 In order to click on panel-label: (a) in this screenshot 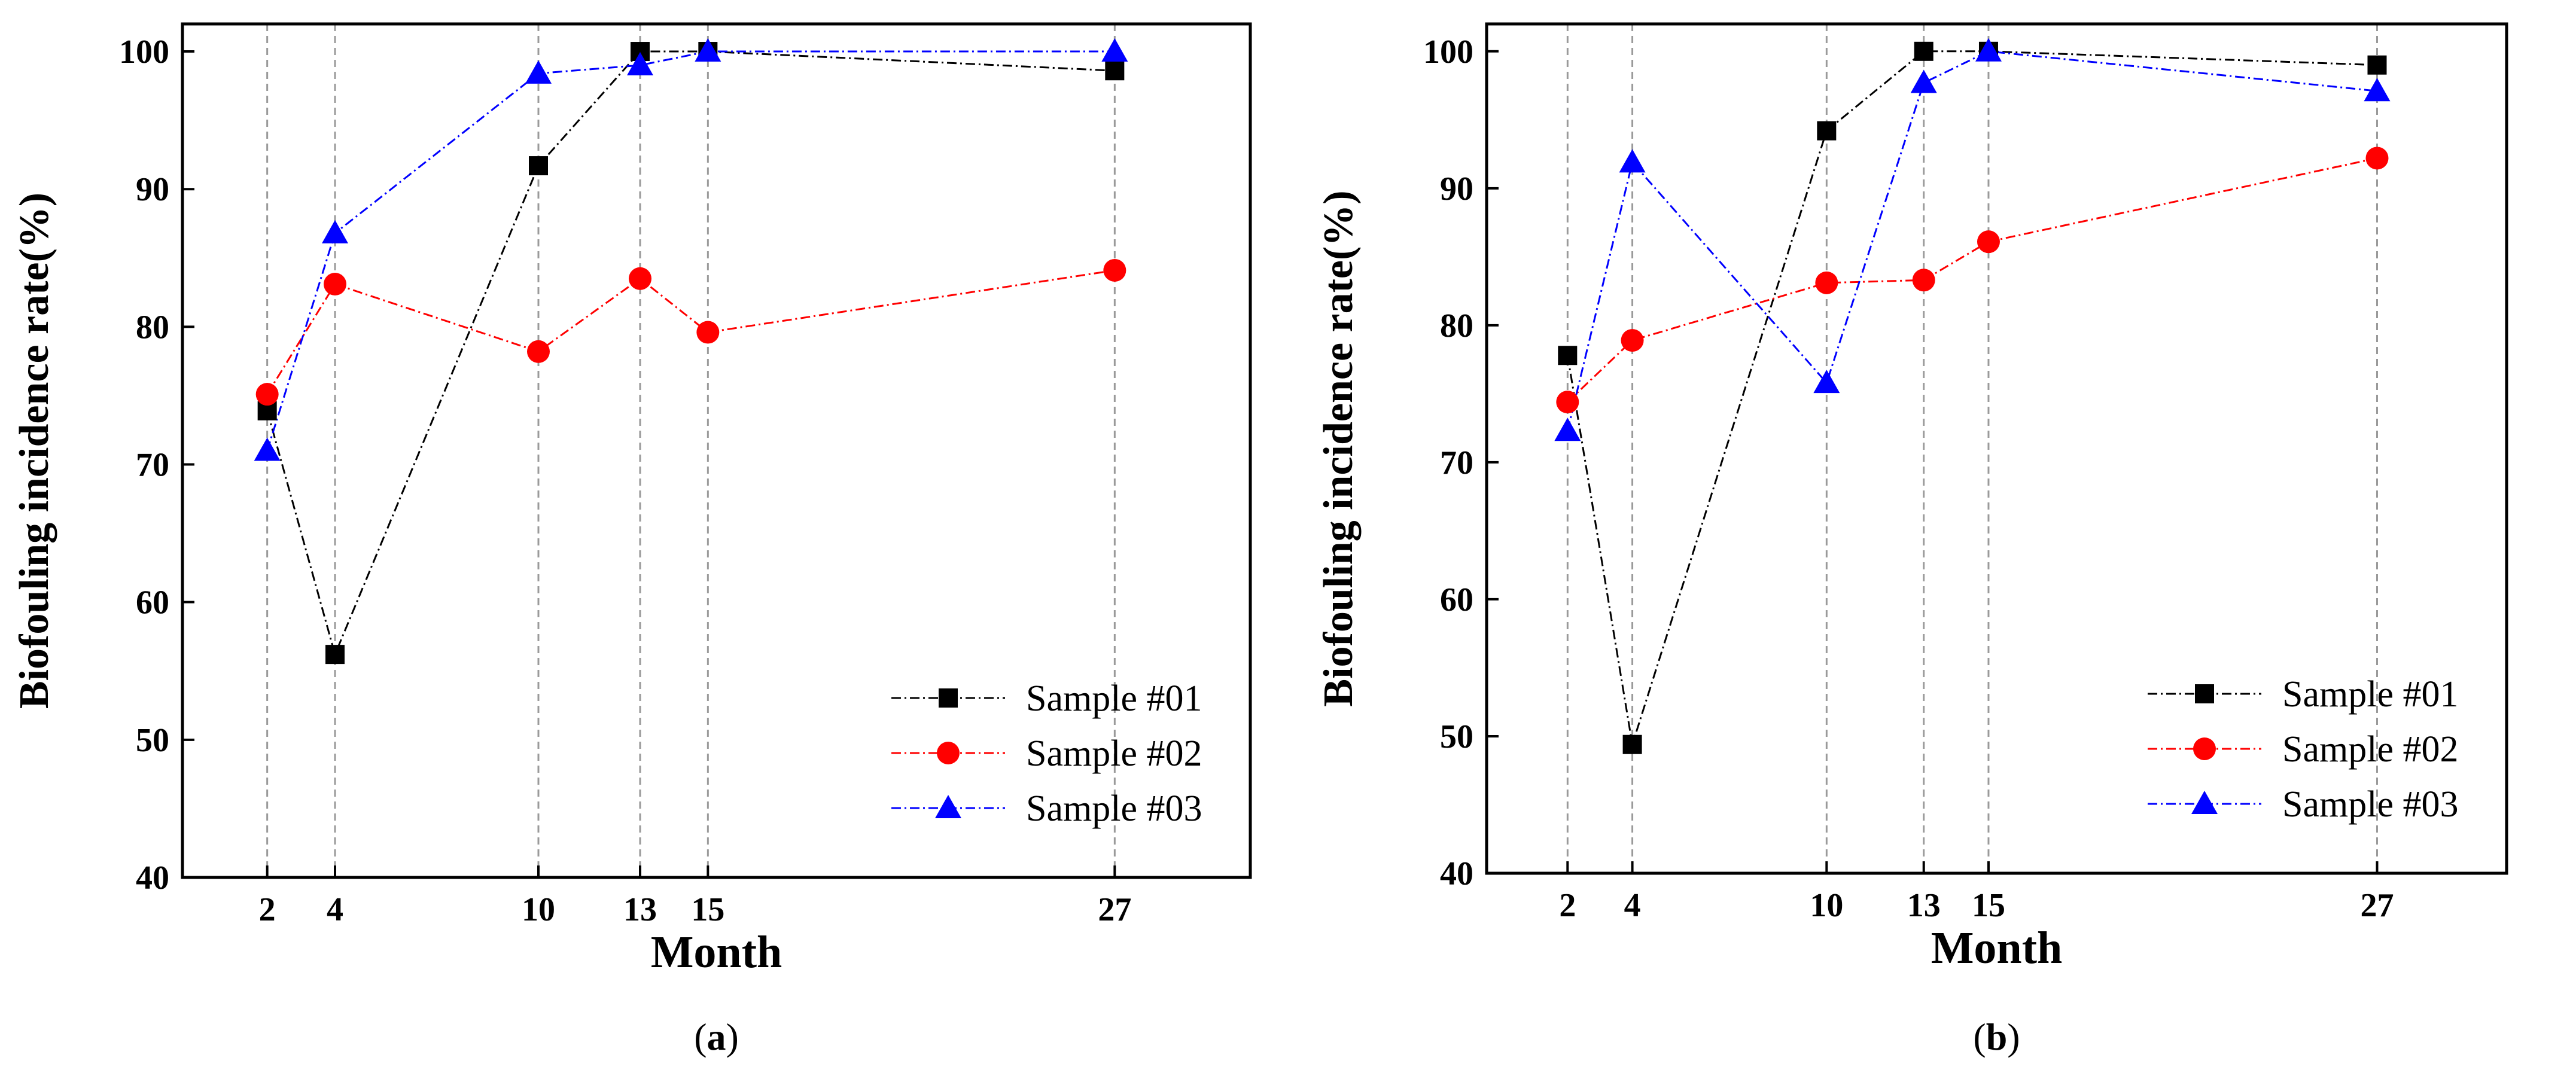, I will do `click(716, 1037)`.